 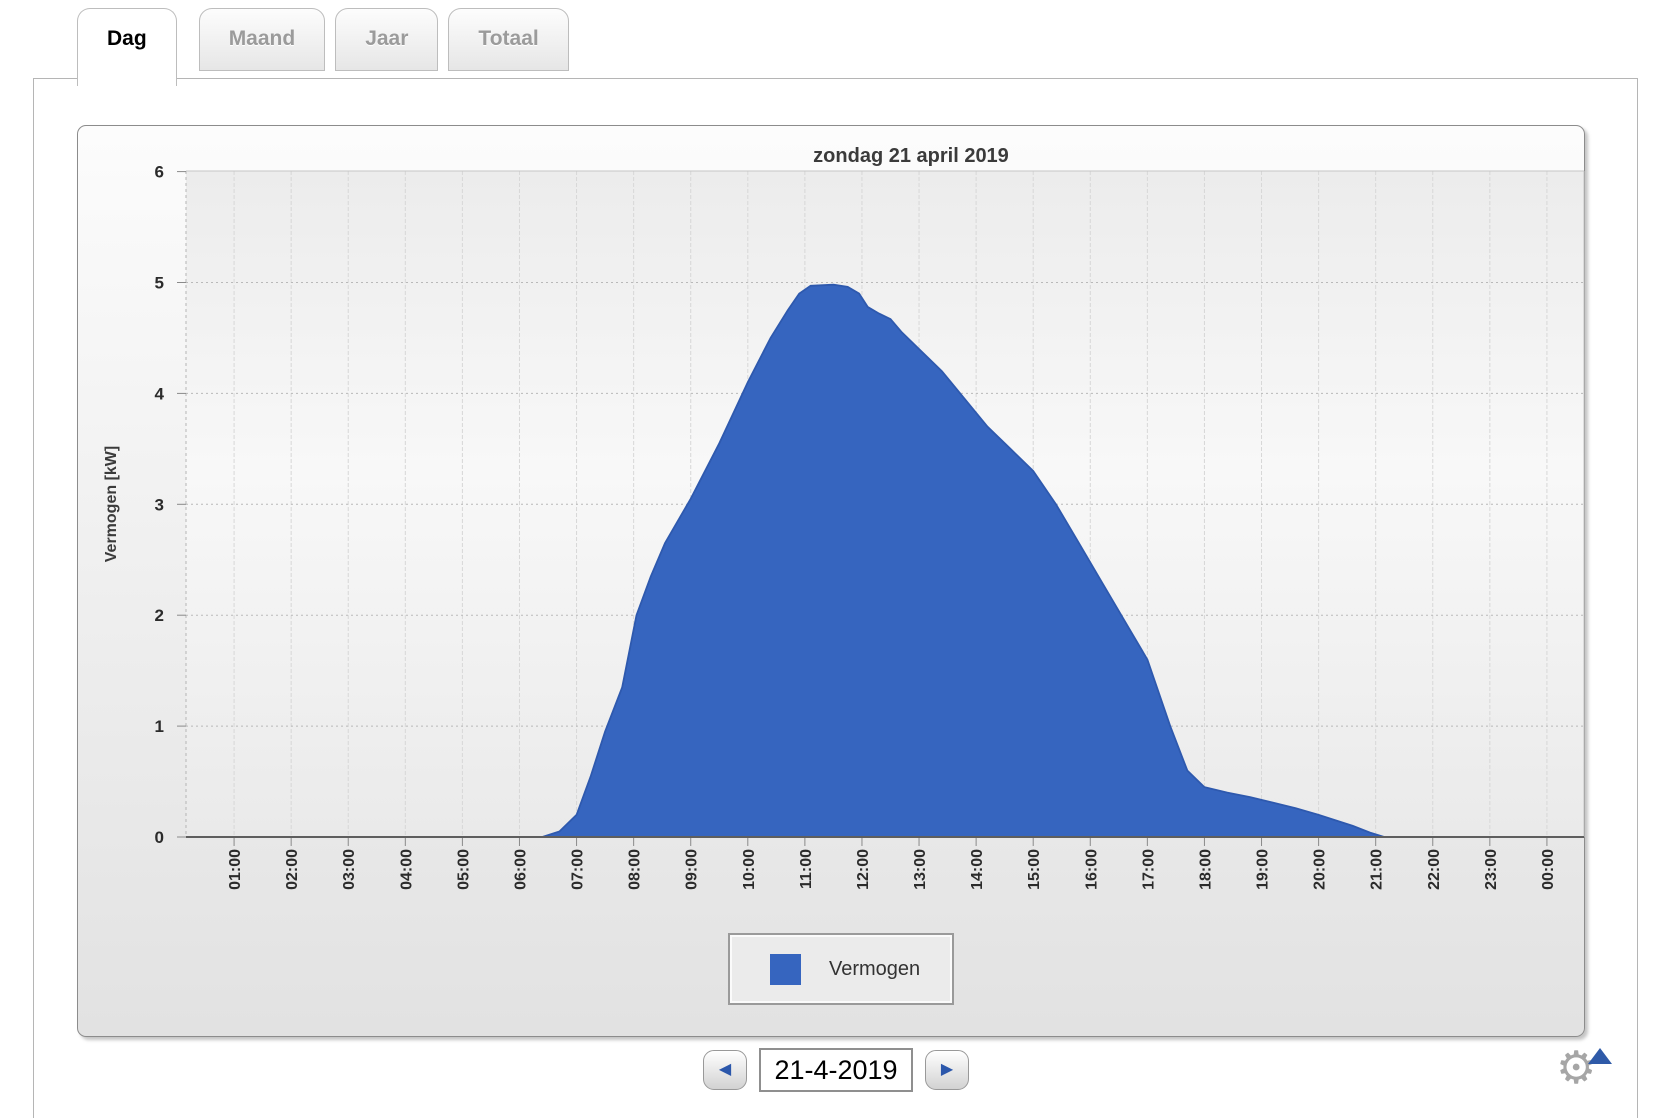 What do you see at coordinates (1586, 1070) in the screenshot?
I see `settings-button: ⚙` at bounding box center [1586, 1070].